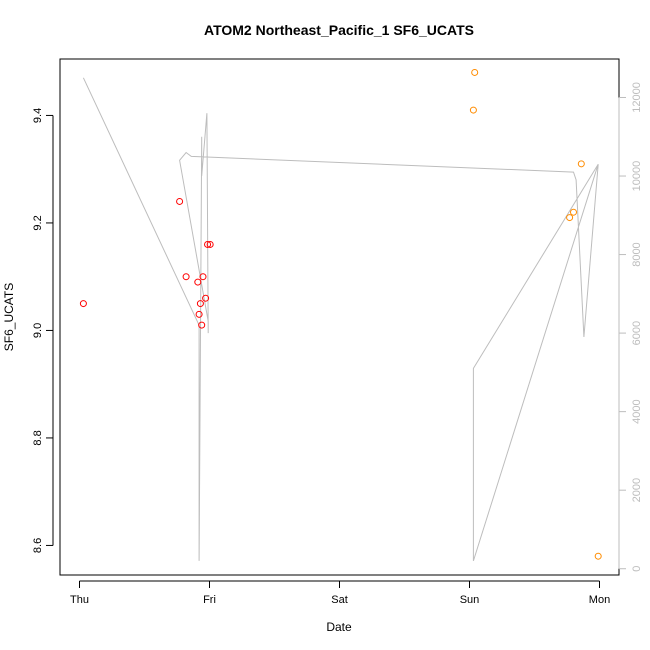 The image size is (650, 650). What do you see at coordinates (79, 600) in the screenshot?
I see `x-tick-label: Thu` at bounding box center [79, 600].